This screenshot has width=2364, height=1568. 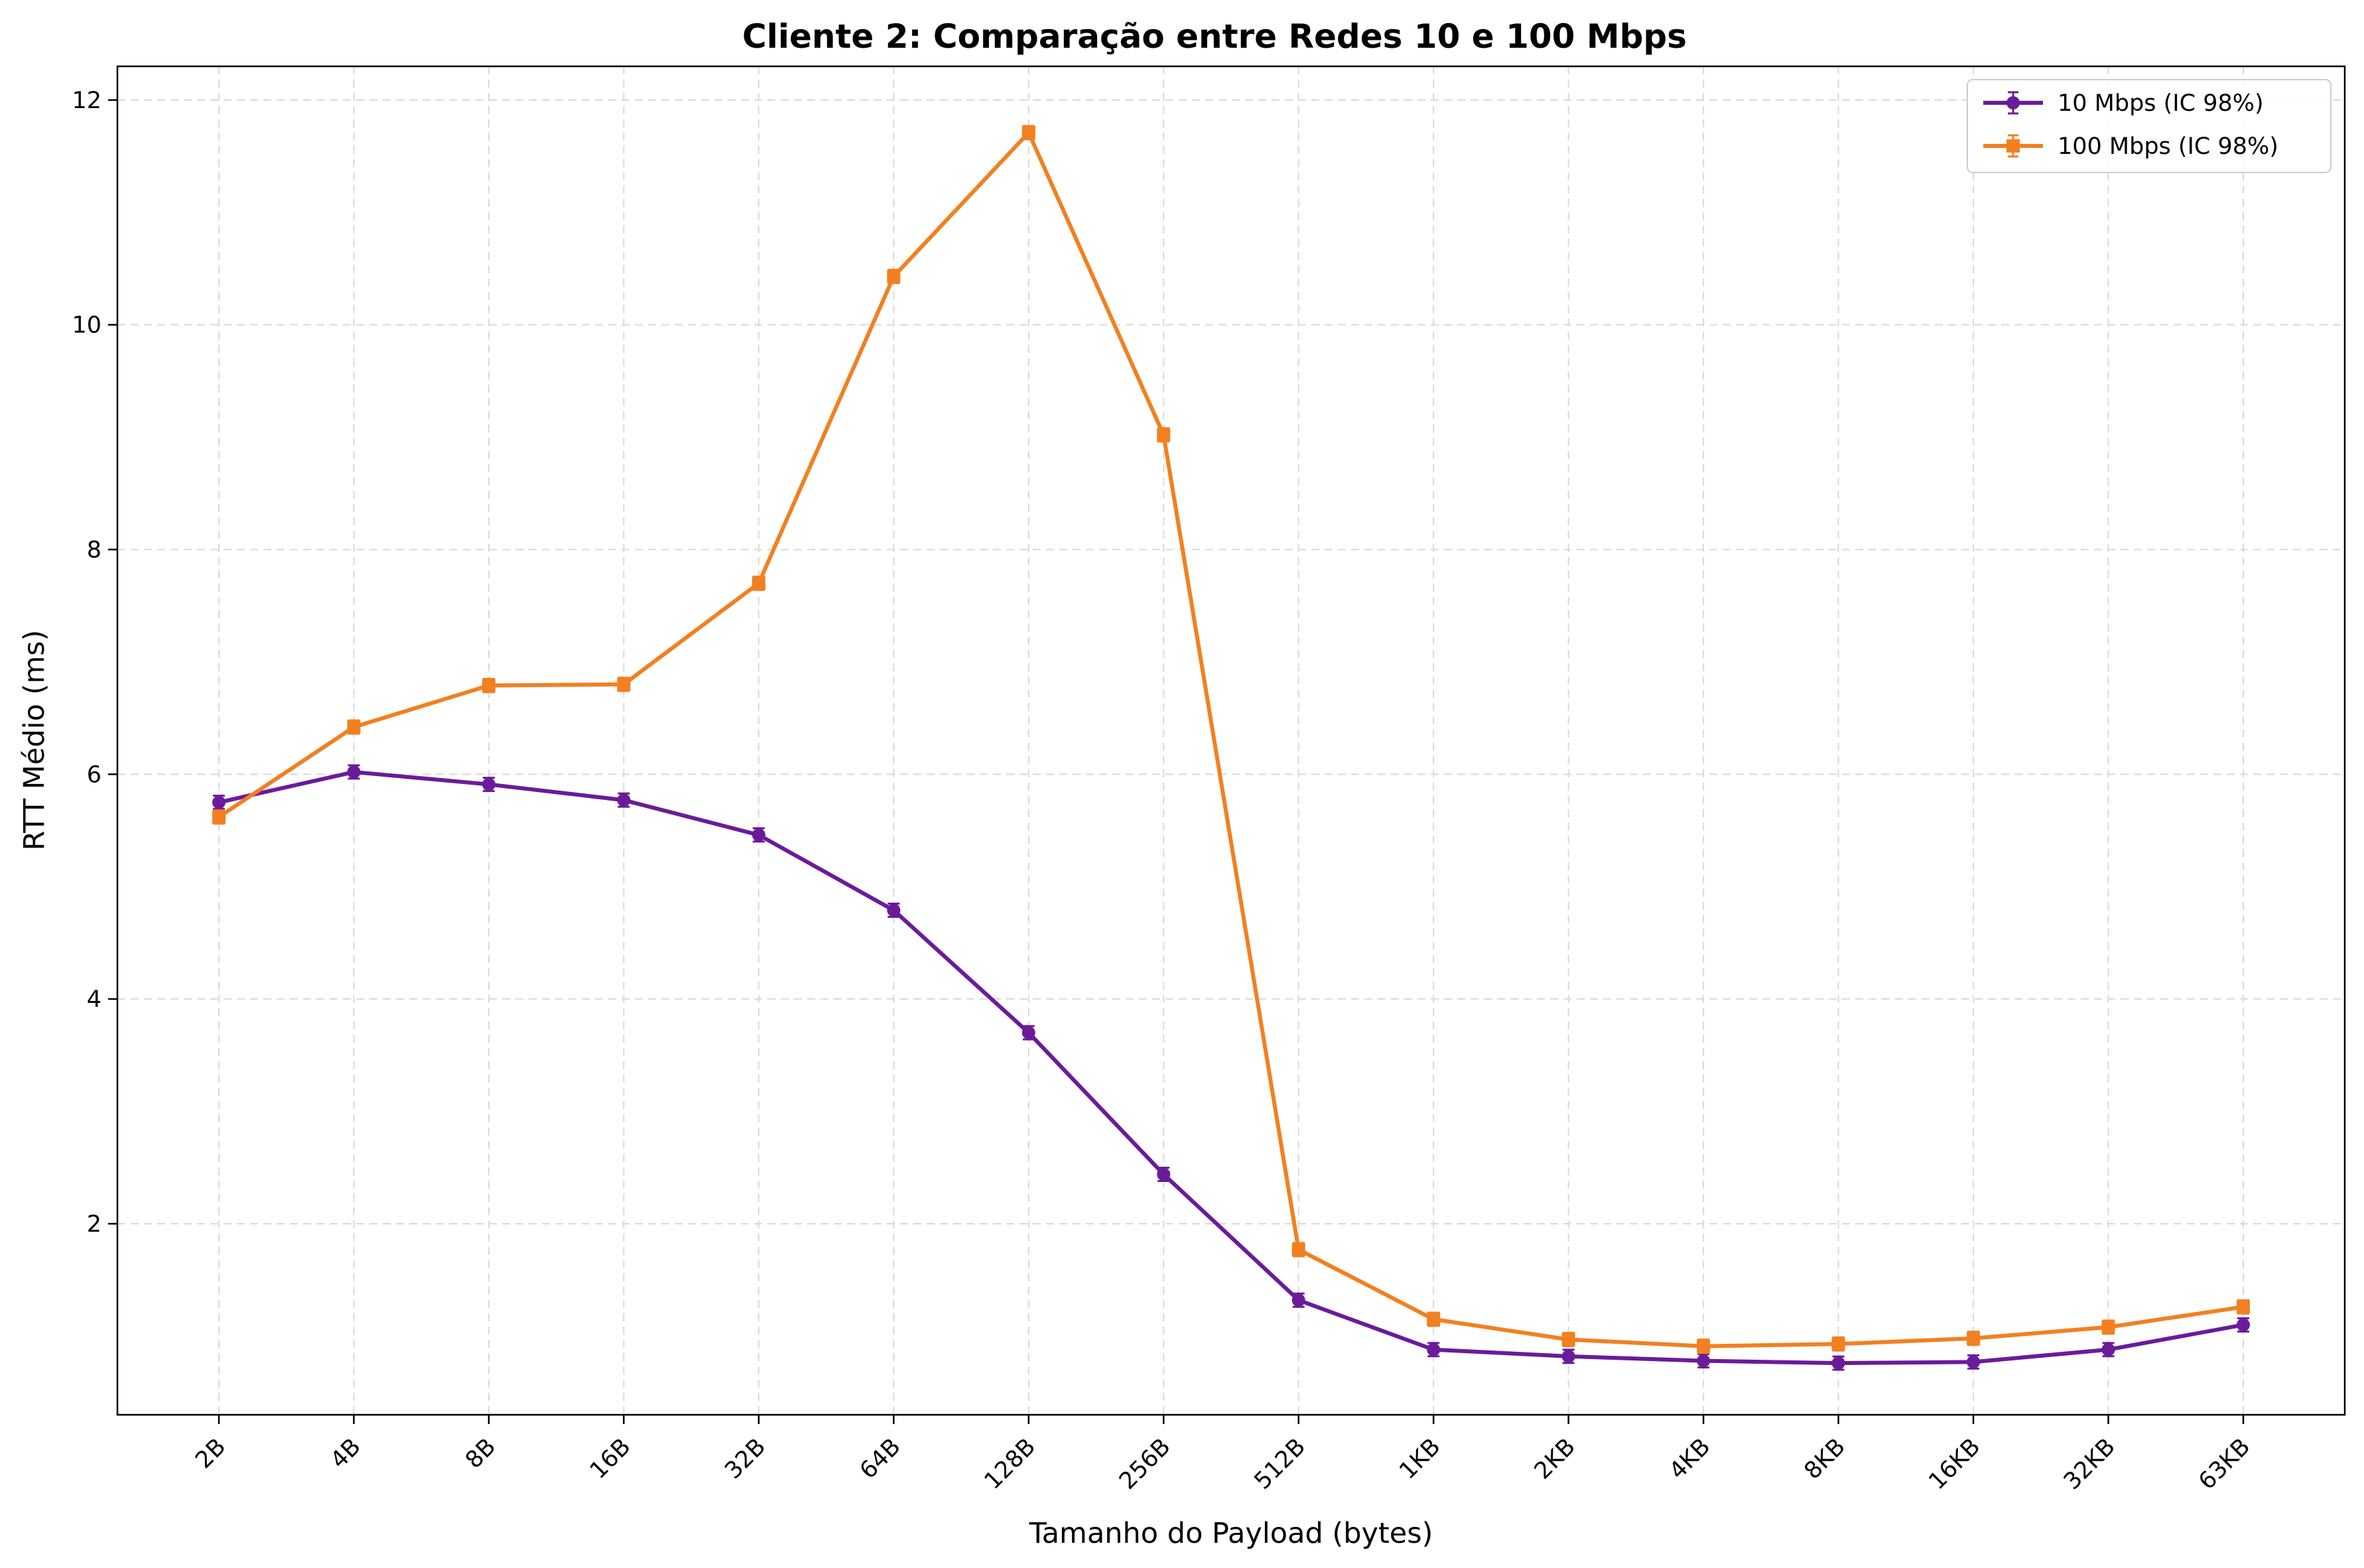 I want to click on x-tick-label: 2KB, so click(x=1555, y=1459).